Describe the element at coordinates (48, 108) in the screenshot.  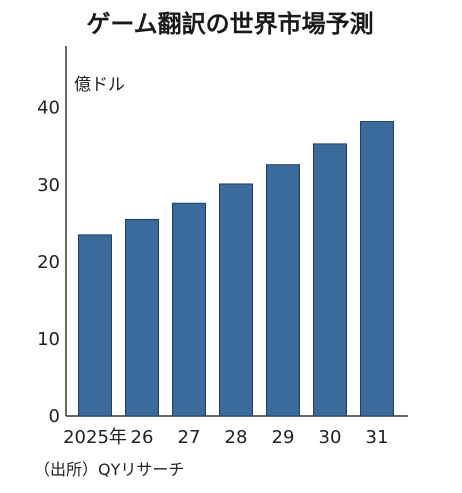
I see `y-tick-label: 40` at that location.